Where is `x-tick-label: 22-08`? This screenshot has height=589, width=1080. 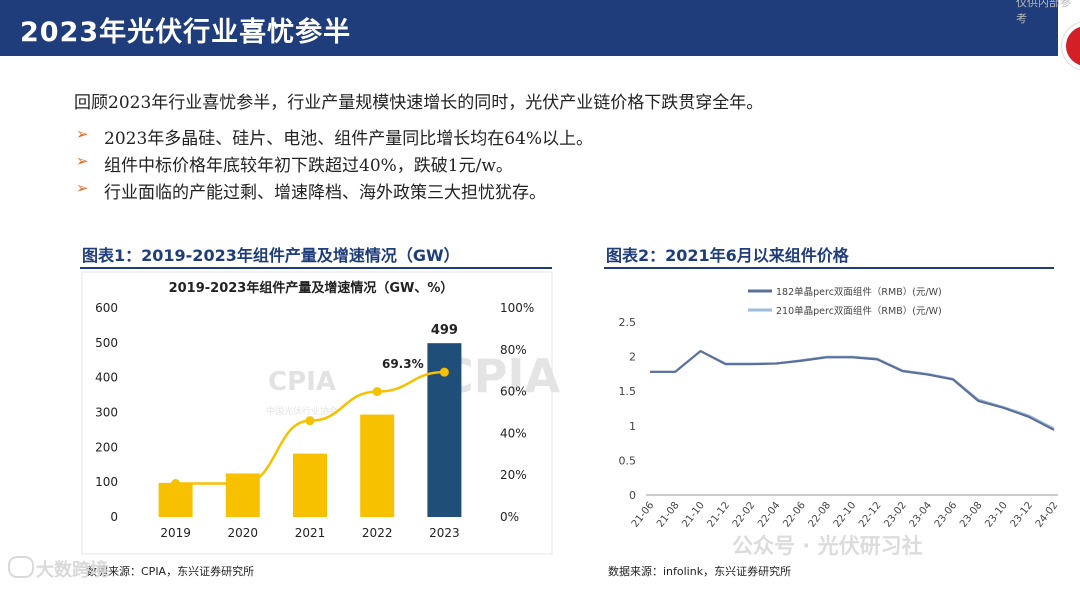 x-tick-label: 22-08 is located at coordinates (820, 515).